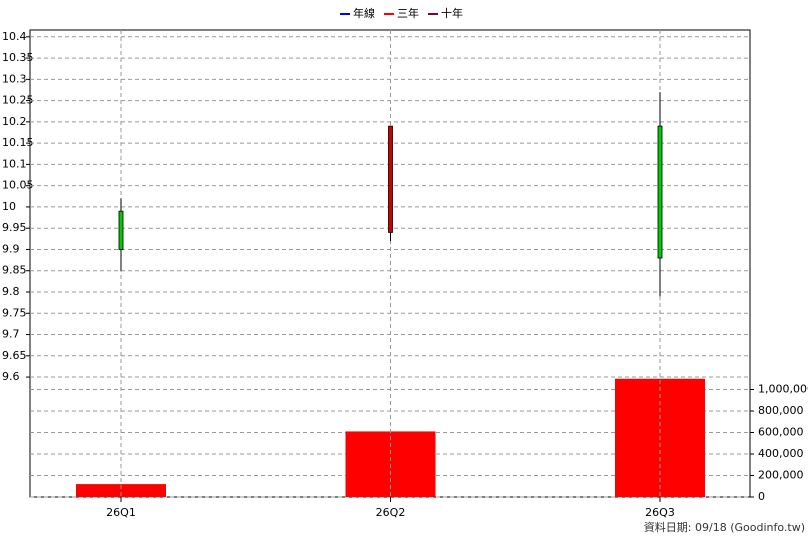 The width and height of the screenshot is (808, 540). Describe the element at coordinates (14, 270) in the screenshot. I see `y-tick-label: 9.85` at that location.